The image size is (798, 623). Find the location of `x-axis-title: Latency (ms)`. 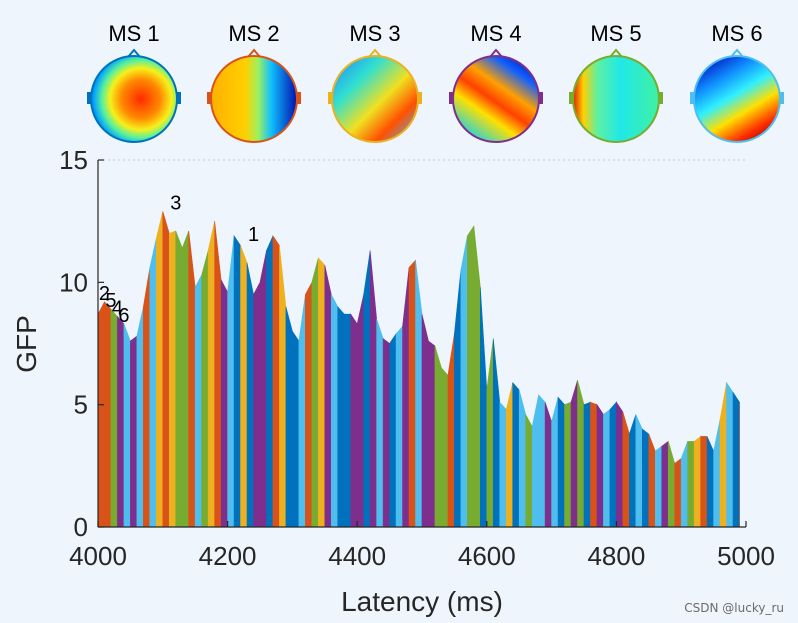

x-axis-title: Latency (ms) is located at coordinates (422, 601).